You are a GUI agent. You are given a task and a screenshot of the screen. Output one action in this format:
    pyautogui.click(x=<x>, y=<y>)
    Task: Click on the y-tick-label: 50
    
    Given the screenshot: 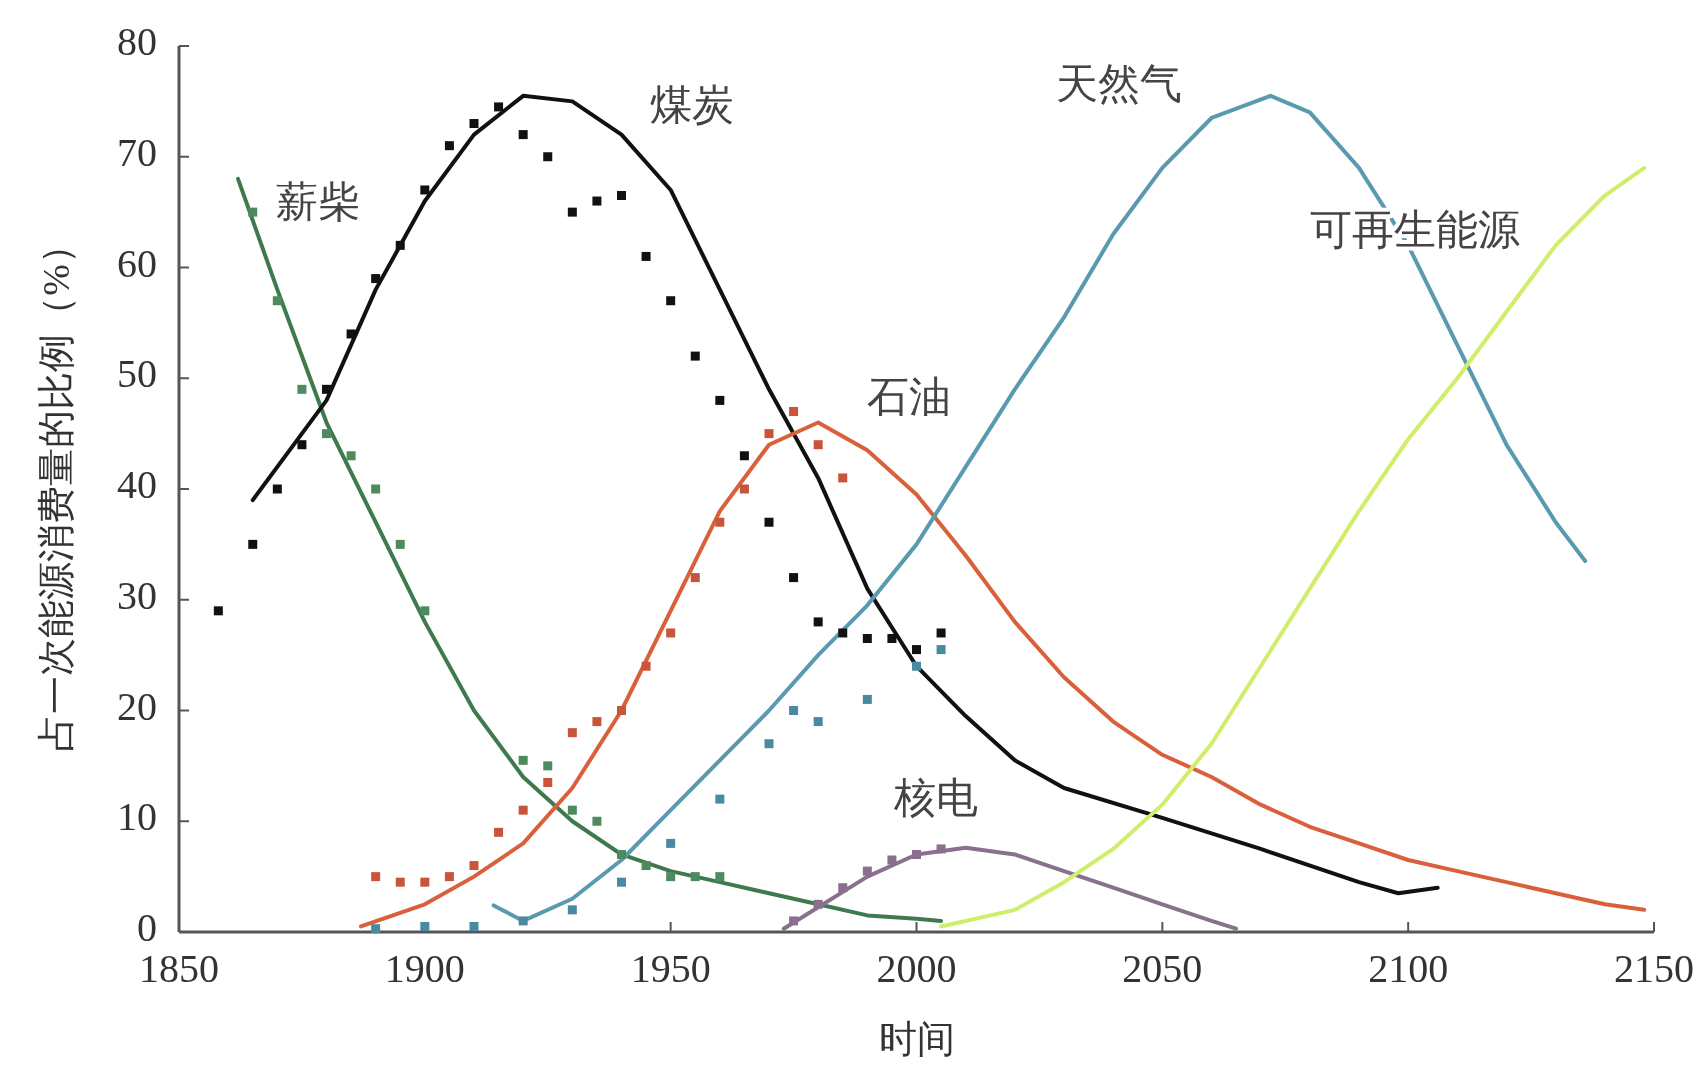 What is the action you would take?
    pyautogui.click(x=137, y=374)
    